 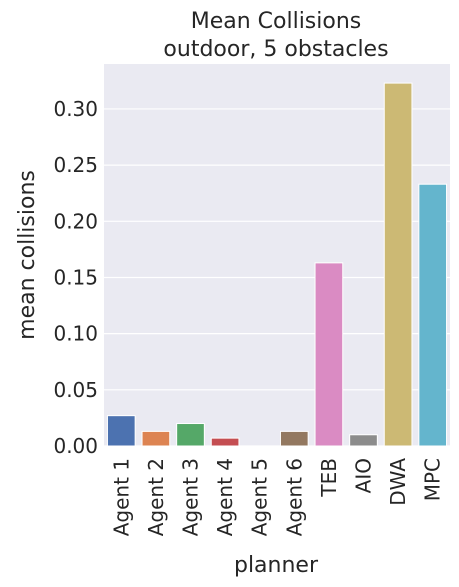 What do you see at coordinates (75, 390) in the screenshot?
I see `y-tick-label: 0.05` at bounding box center [75, 390].